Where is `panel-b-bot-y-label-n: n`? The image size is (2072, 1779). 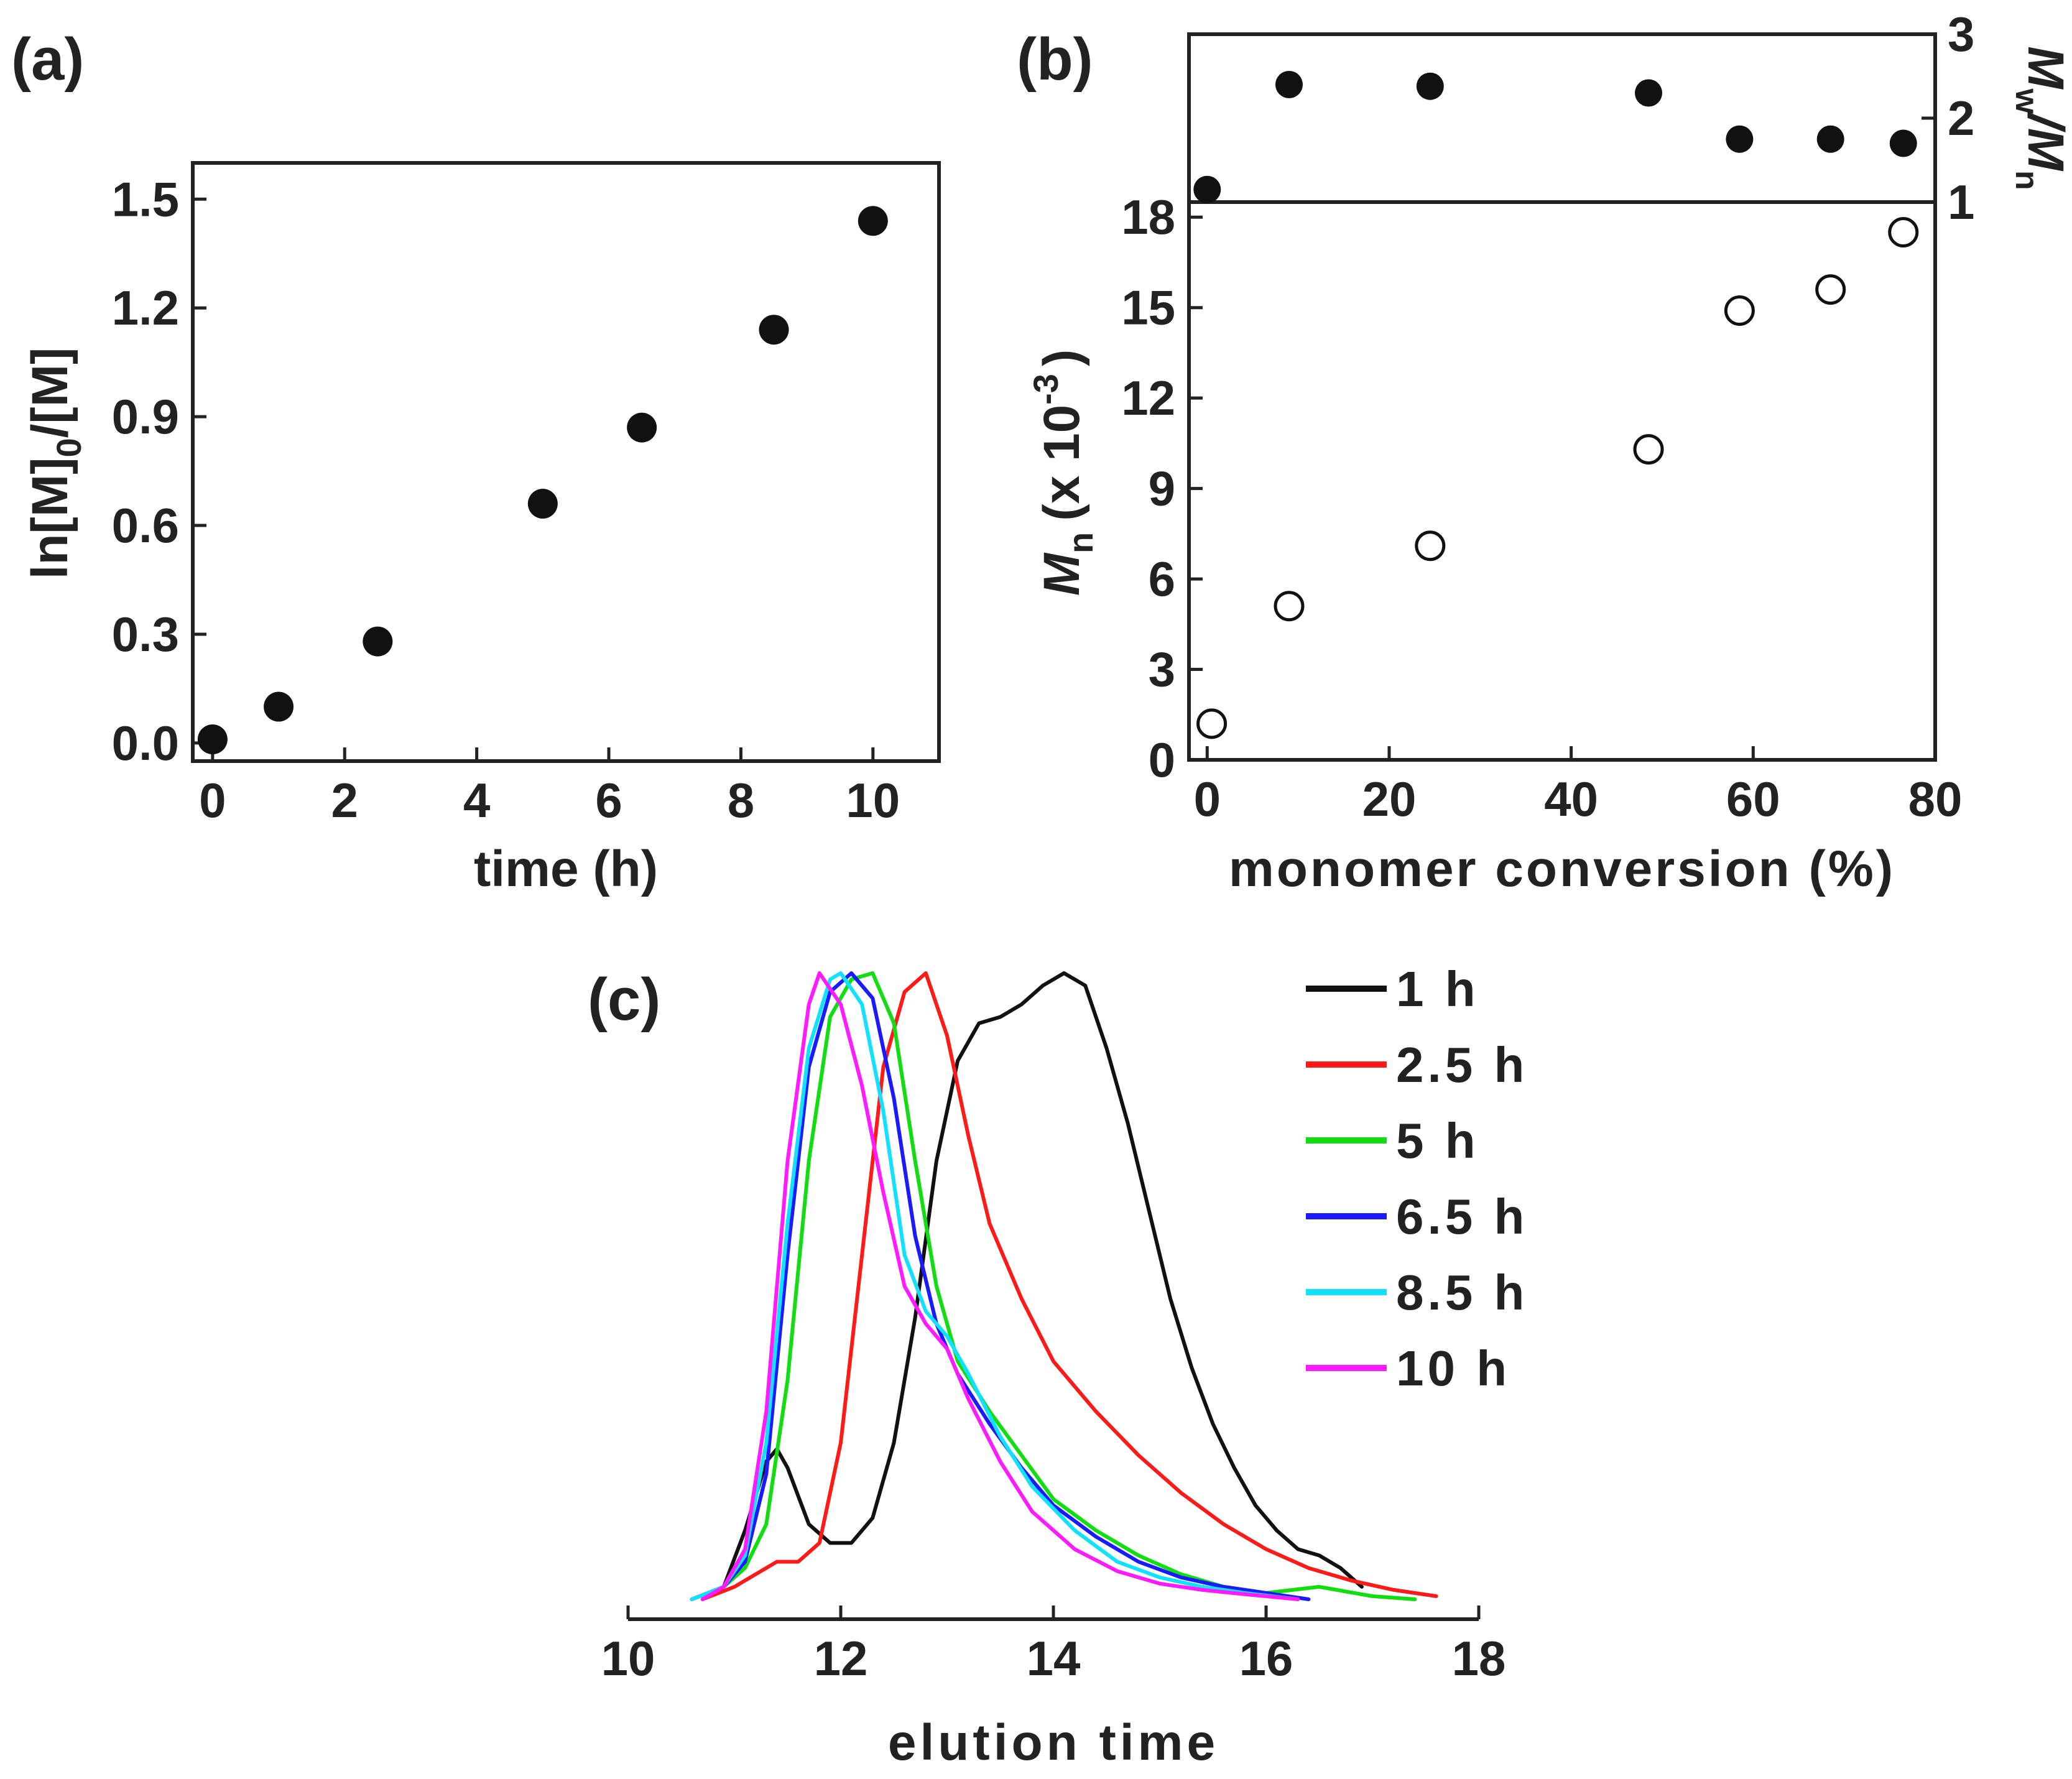
panel-b-bot-y-label-n: n is located at coordinates (1080, 542).